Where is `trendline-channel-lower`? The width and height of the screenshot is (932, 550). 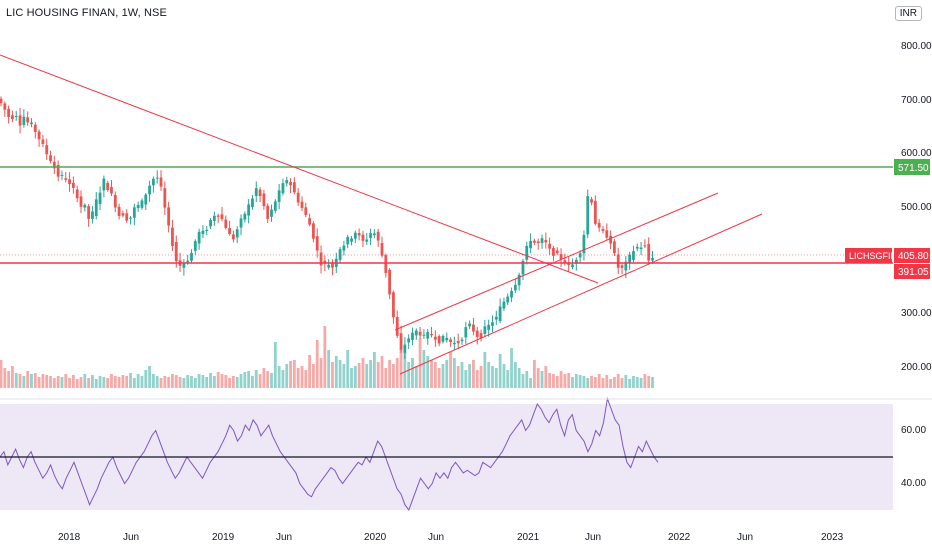 trendline-channel-lower is located at coordinates (581, 294).